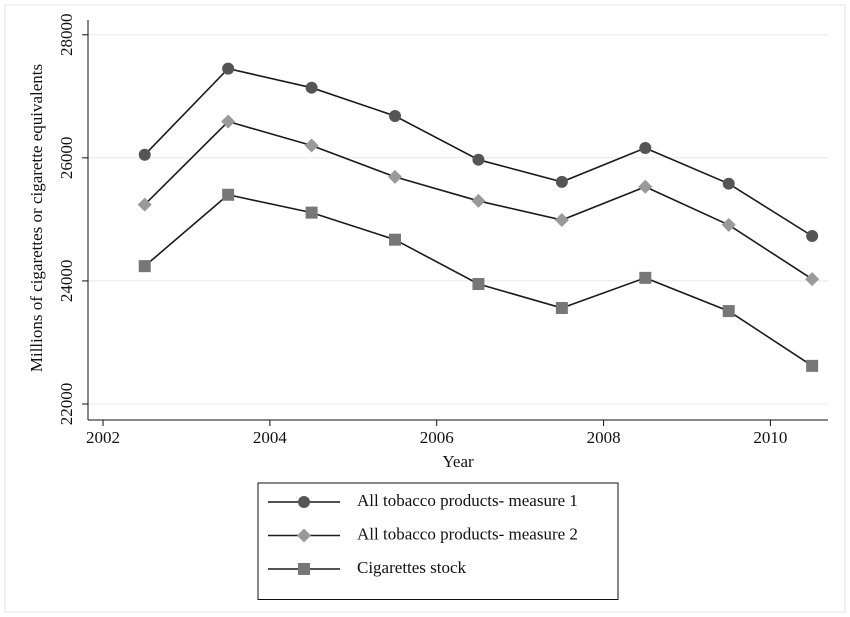 The width and height of the screenshot is (850, 617). I want to click on legend-label: All tobacco products- measure 1, so click(467, 500).